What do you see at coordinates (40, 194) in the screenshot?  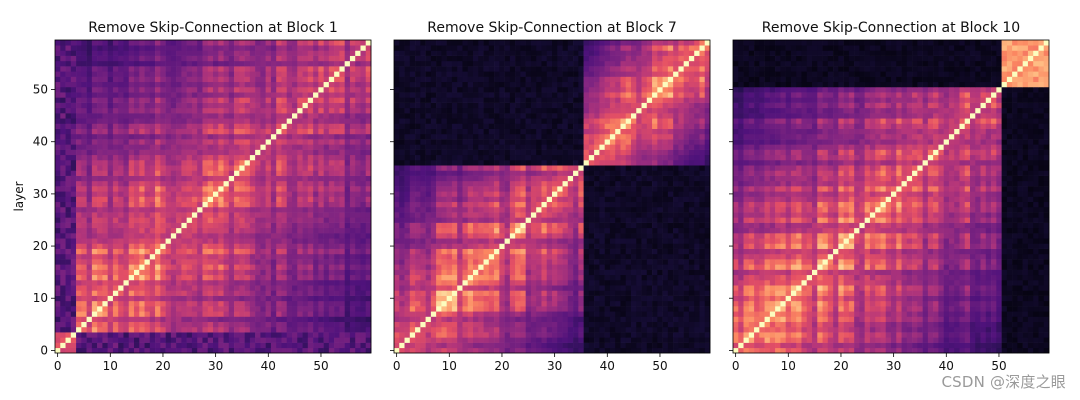 I see `y-tick-label: 30` at bounding box center [40, 194].